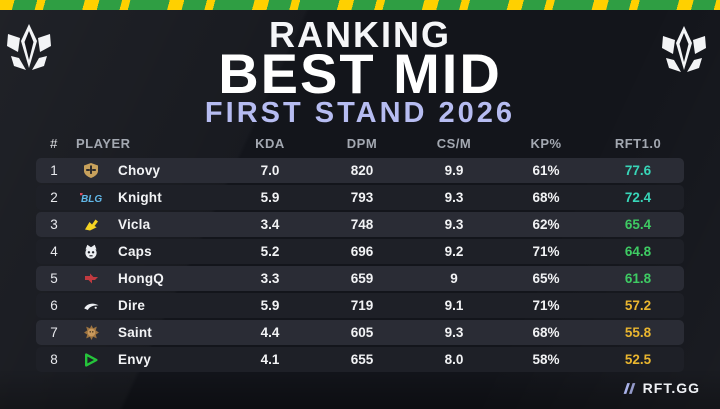 The height and width of the screenshot is (409, 720). I want to click on col-header-player: PLAYER, so click(103, 143).